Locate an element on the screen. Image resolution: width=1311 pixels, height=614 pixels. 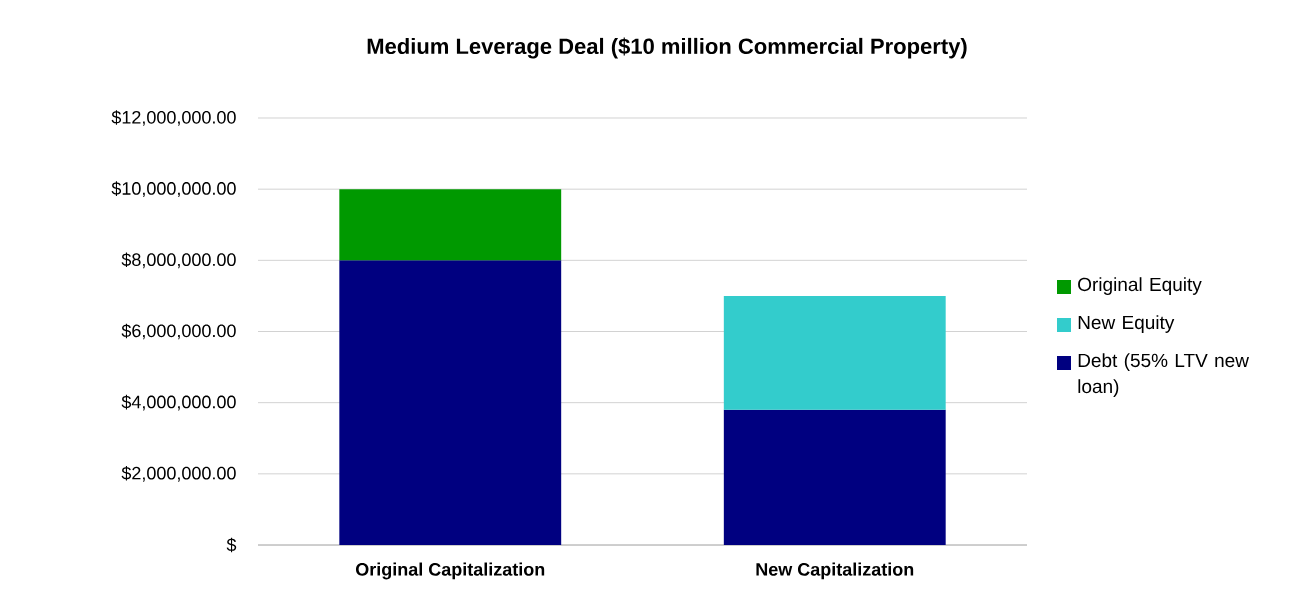
x-tick-label: New Capitalization is located at coordinates (835, 571).